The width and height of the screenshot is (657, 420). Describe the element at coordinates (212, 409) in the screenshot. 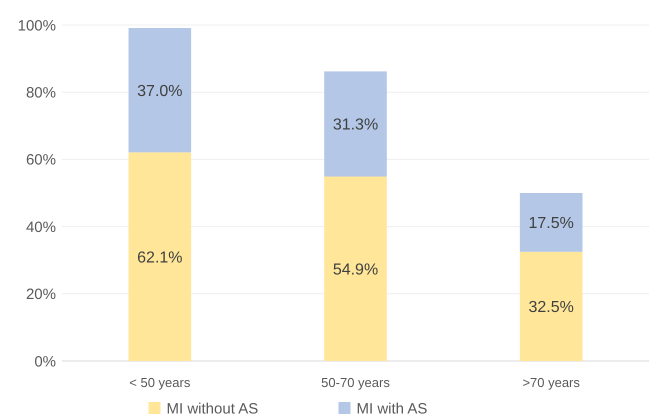

I see `legend-label: MI without AS` at that location.